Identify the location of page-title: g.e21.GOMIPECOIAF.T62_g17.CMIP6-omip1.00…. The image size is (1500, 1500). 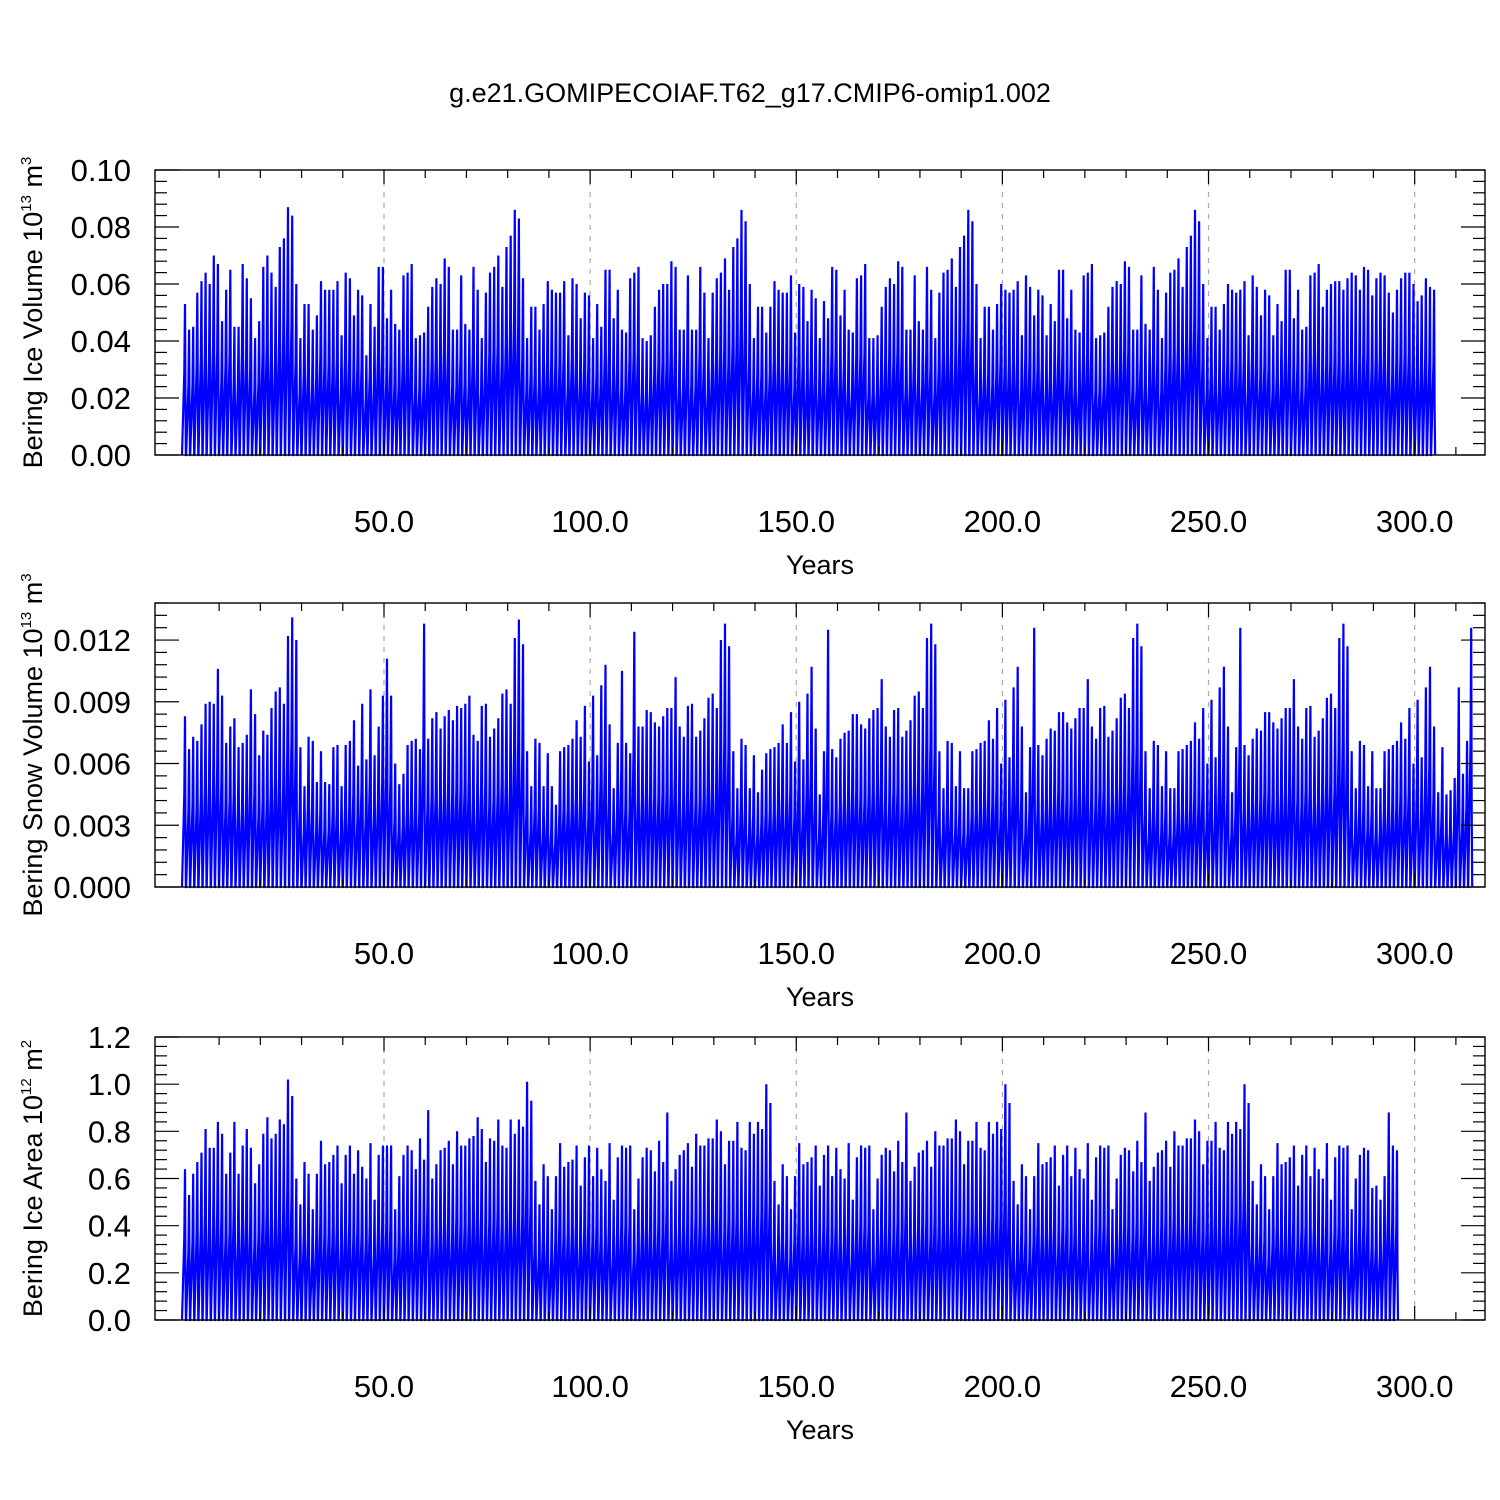
(750, 93).